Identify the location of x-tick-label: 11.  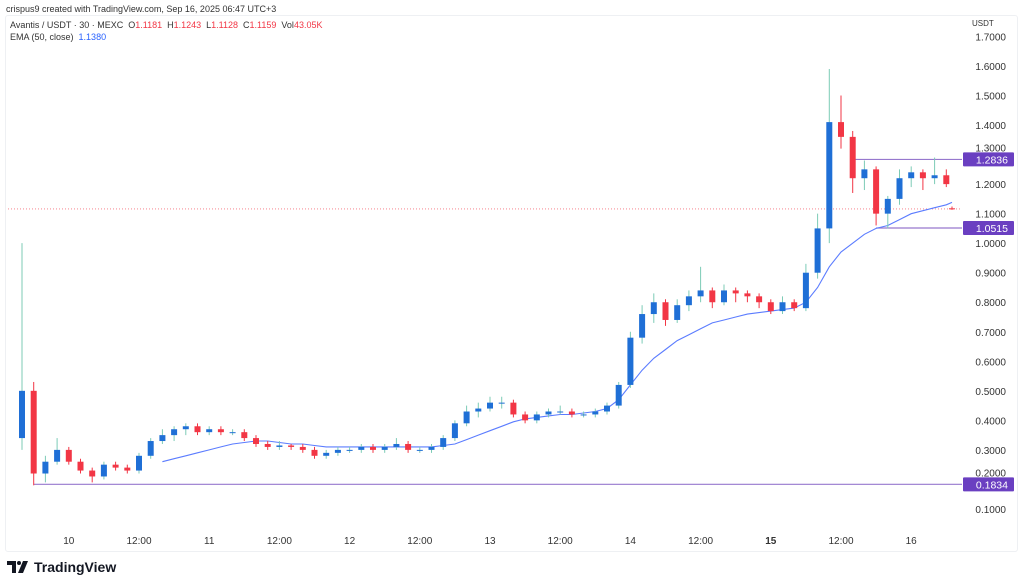
(209, 541).